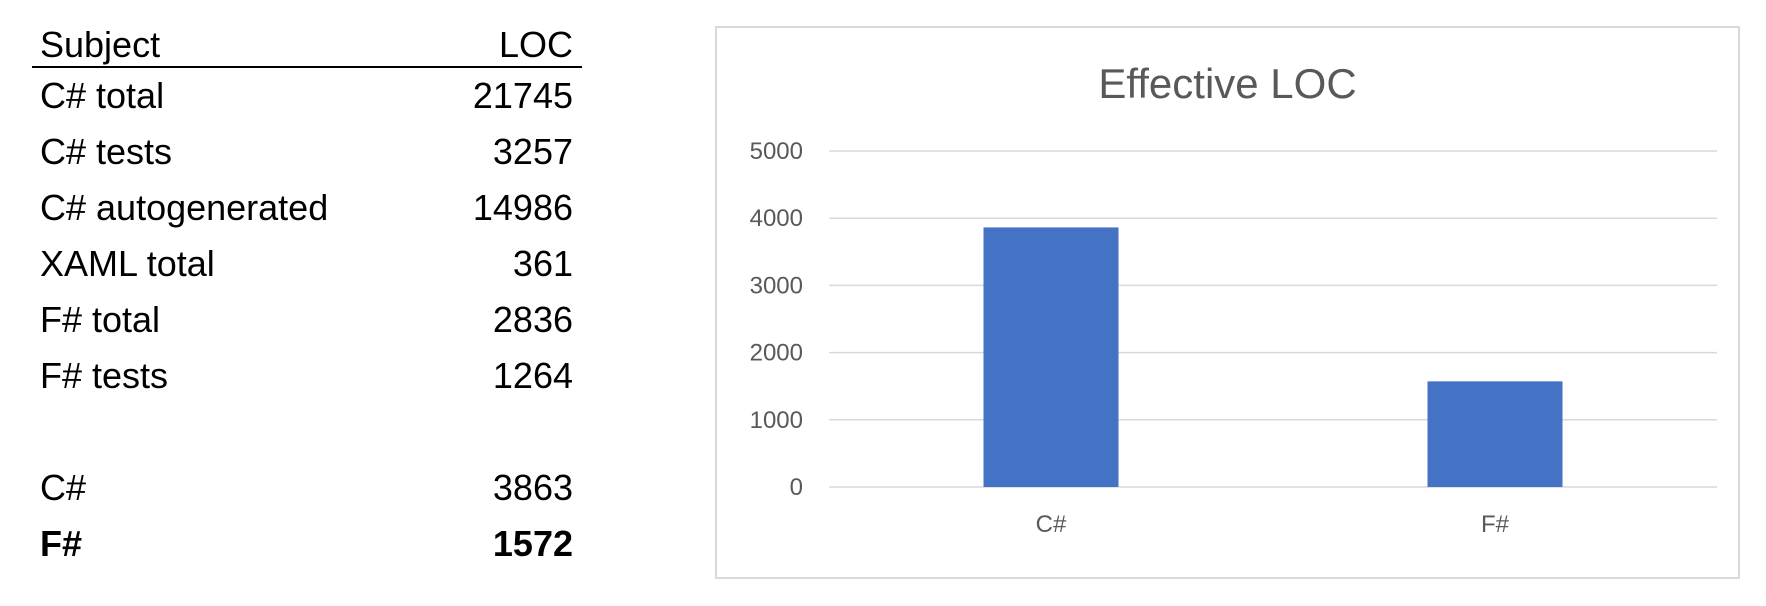 Image resolution: width=1766 pixels, height=606 pixels. I want to click on table-row-total: F# 1572, so click(307, 544).